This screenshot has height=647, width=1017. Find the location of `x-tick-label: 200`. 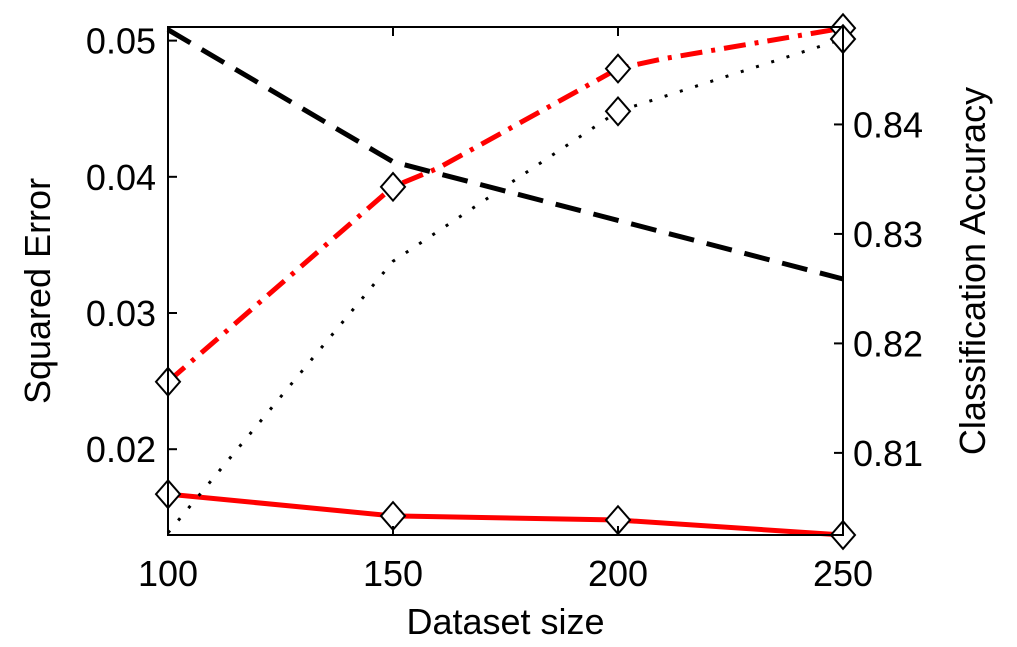

x-tick-label: 200 is located at coordinates (618, 573).